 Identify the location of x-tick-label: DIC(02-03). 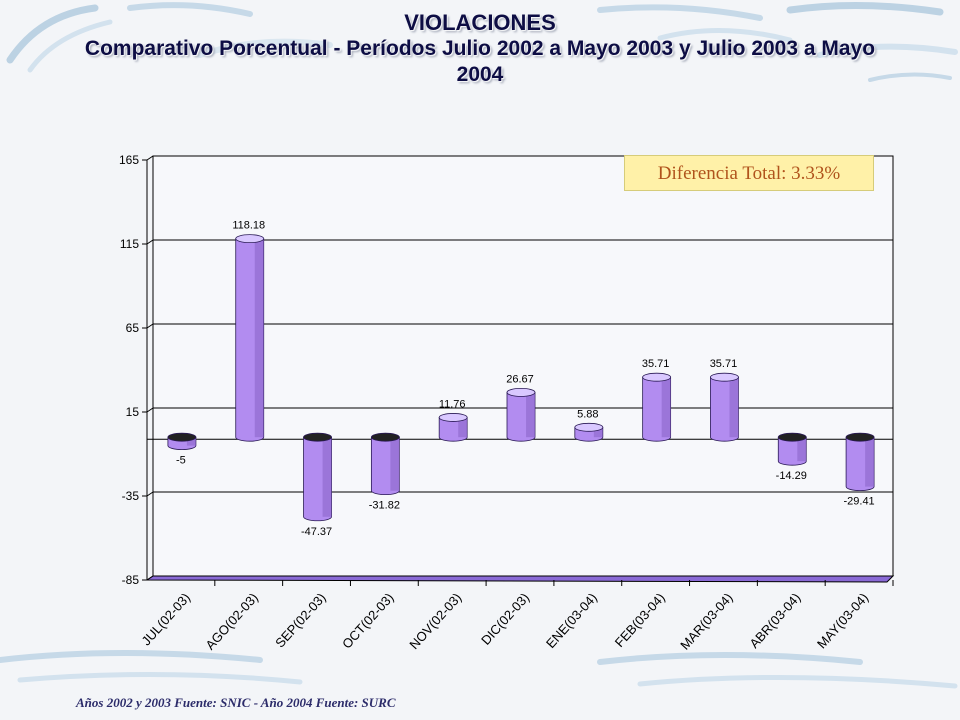
(505, 619).